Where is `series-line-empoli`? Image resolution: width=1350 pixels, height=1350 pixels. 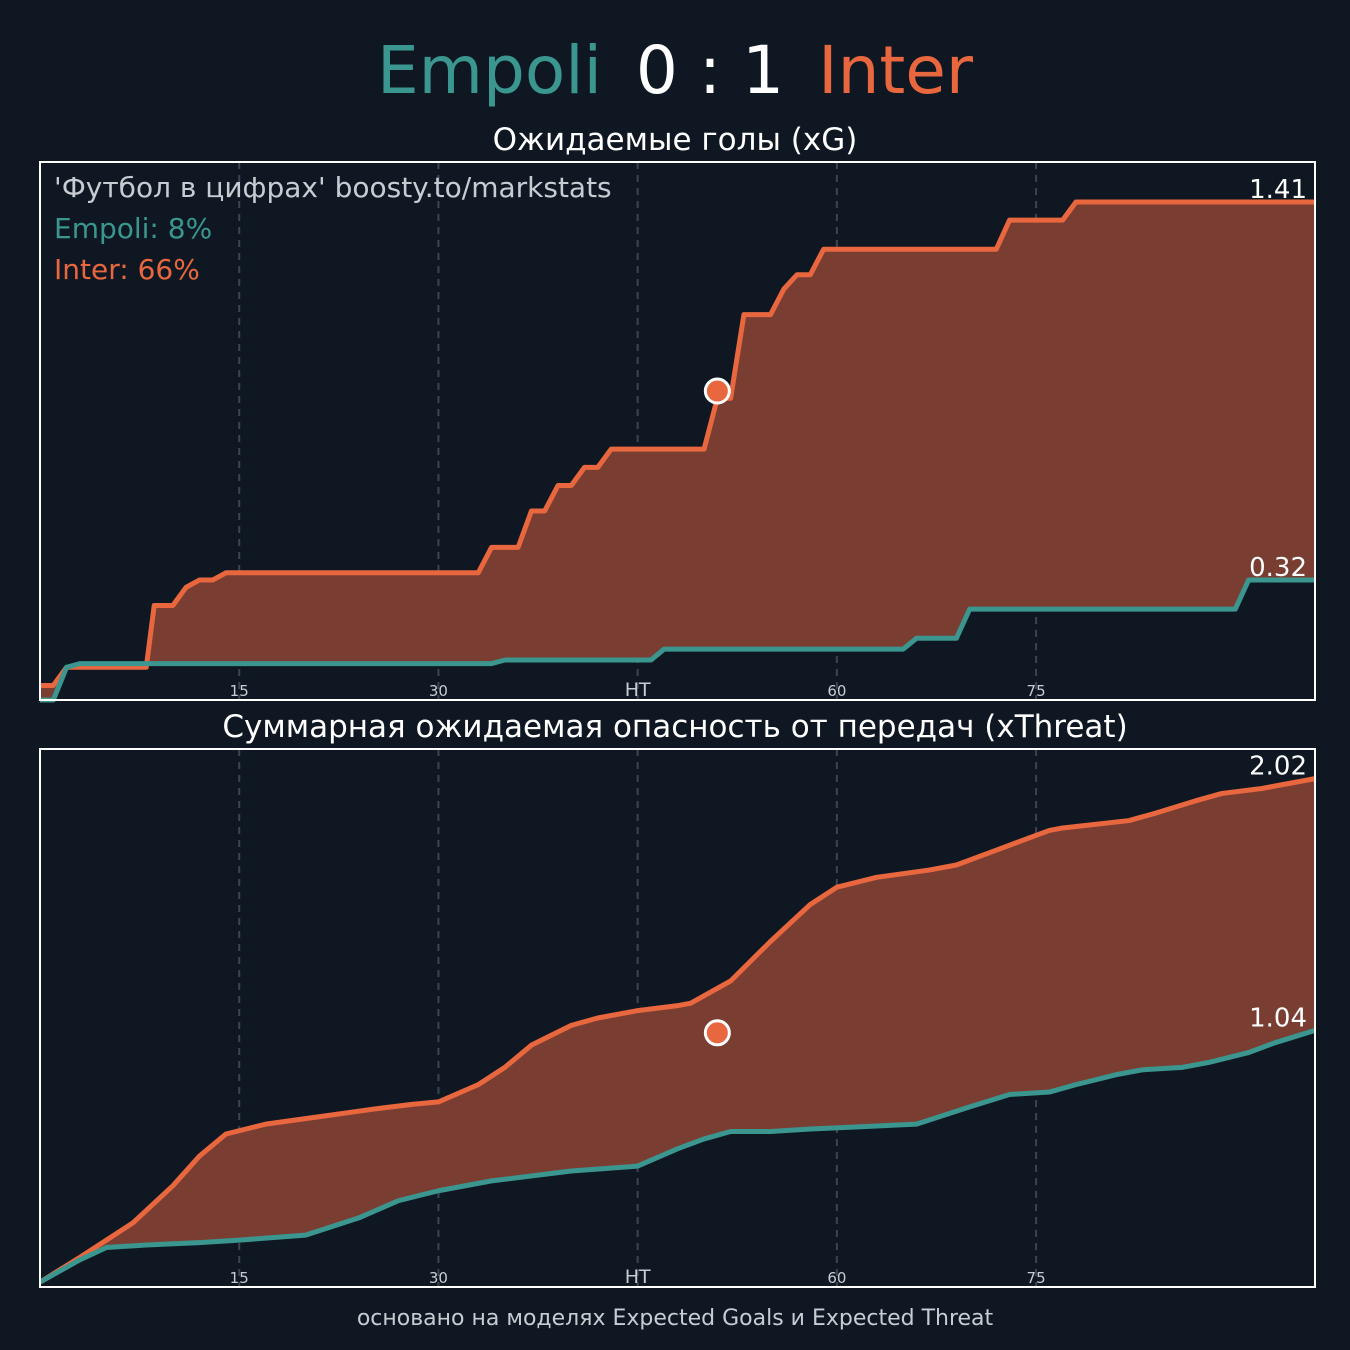 series-line-empoli is located at coordinates (677, 640).